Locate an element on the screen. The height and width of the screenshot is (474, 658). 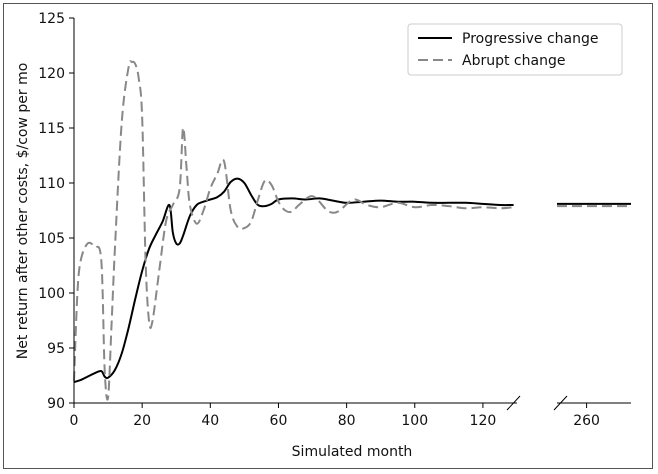
x-tick-label: 40 is located at coordinates (210, 421).